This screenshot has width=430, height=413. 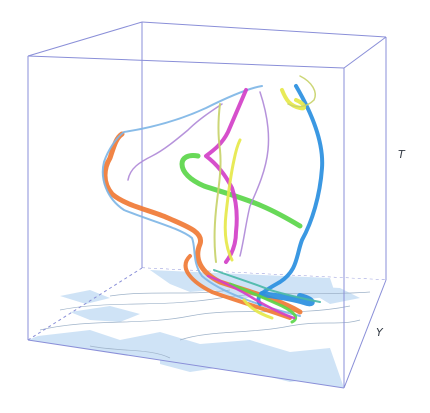 I want to click on cube-edge-front-bottom, so click(x=186, y=364).